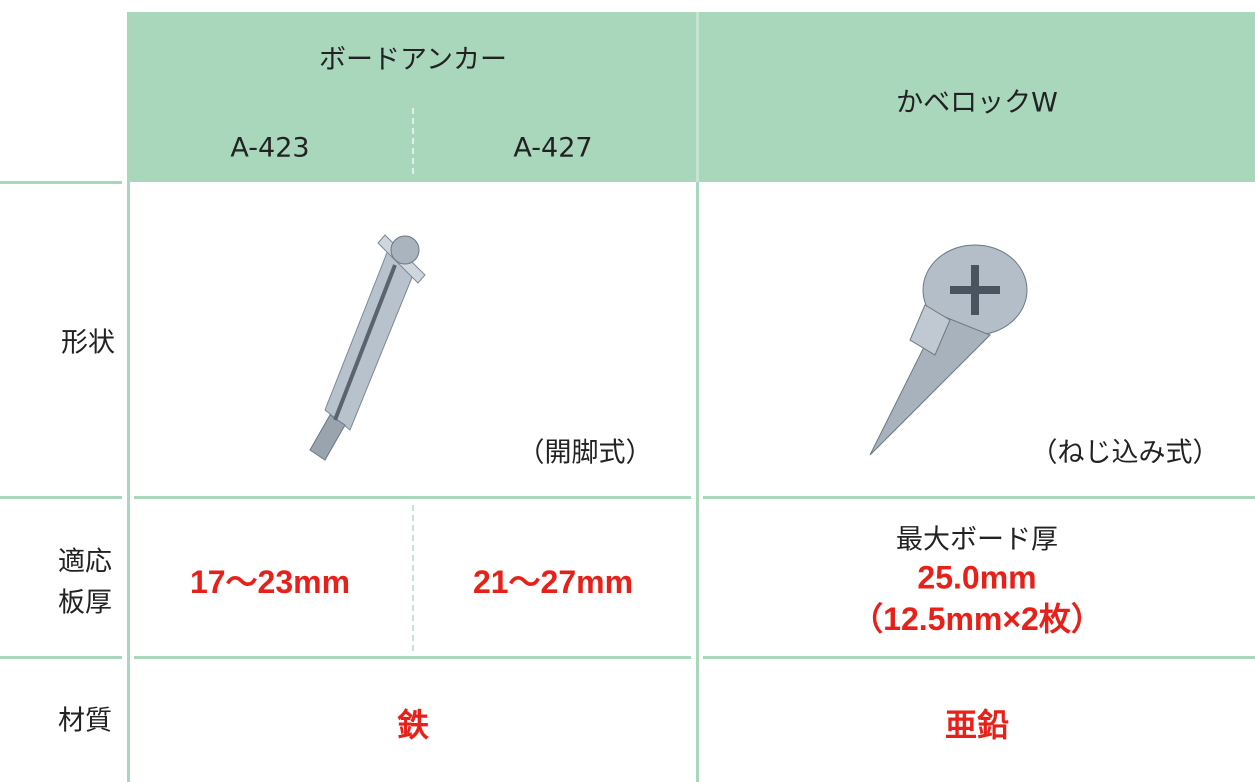 Image resolution: width=1255 pixels, height=782 pixels. Describe the element at coordinates (977, 540) in the screenshot. I see `thickness-caption: 最大ボード厚` at that location.